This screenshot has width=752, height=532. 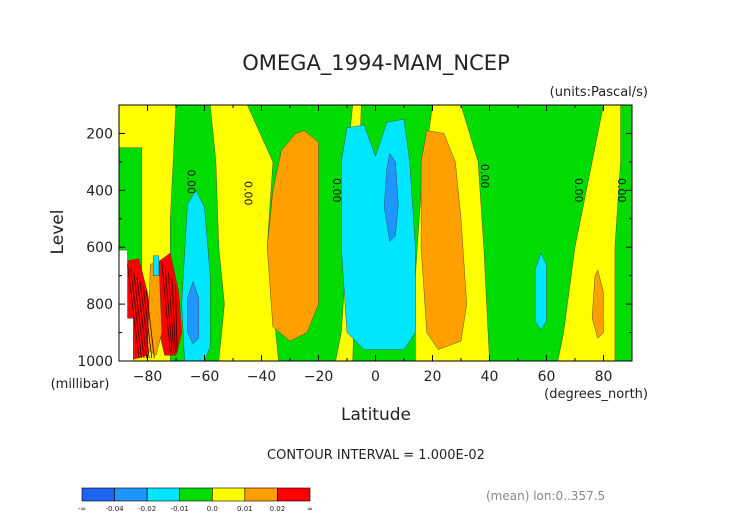 I want to click on chart-title: OMEGA_1994-MAM_NCEP, so click(x=375, y=63).